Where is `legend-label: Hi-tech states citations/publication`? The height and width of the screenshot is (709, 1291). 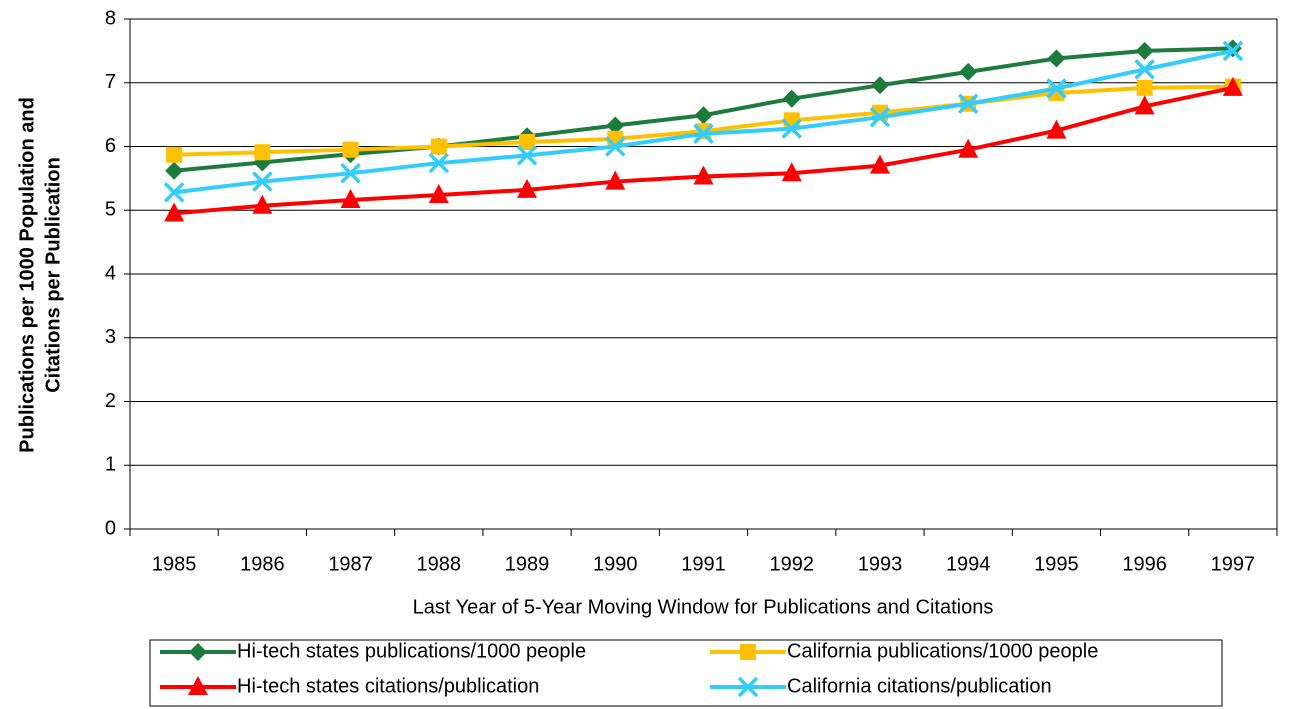
legend-label: Hi-tech states citations/publication is located at coordinates (388, 686).